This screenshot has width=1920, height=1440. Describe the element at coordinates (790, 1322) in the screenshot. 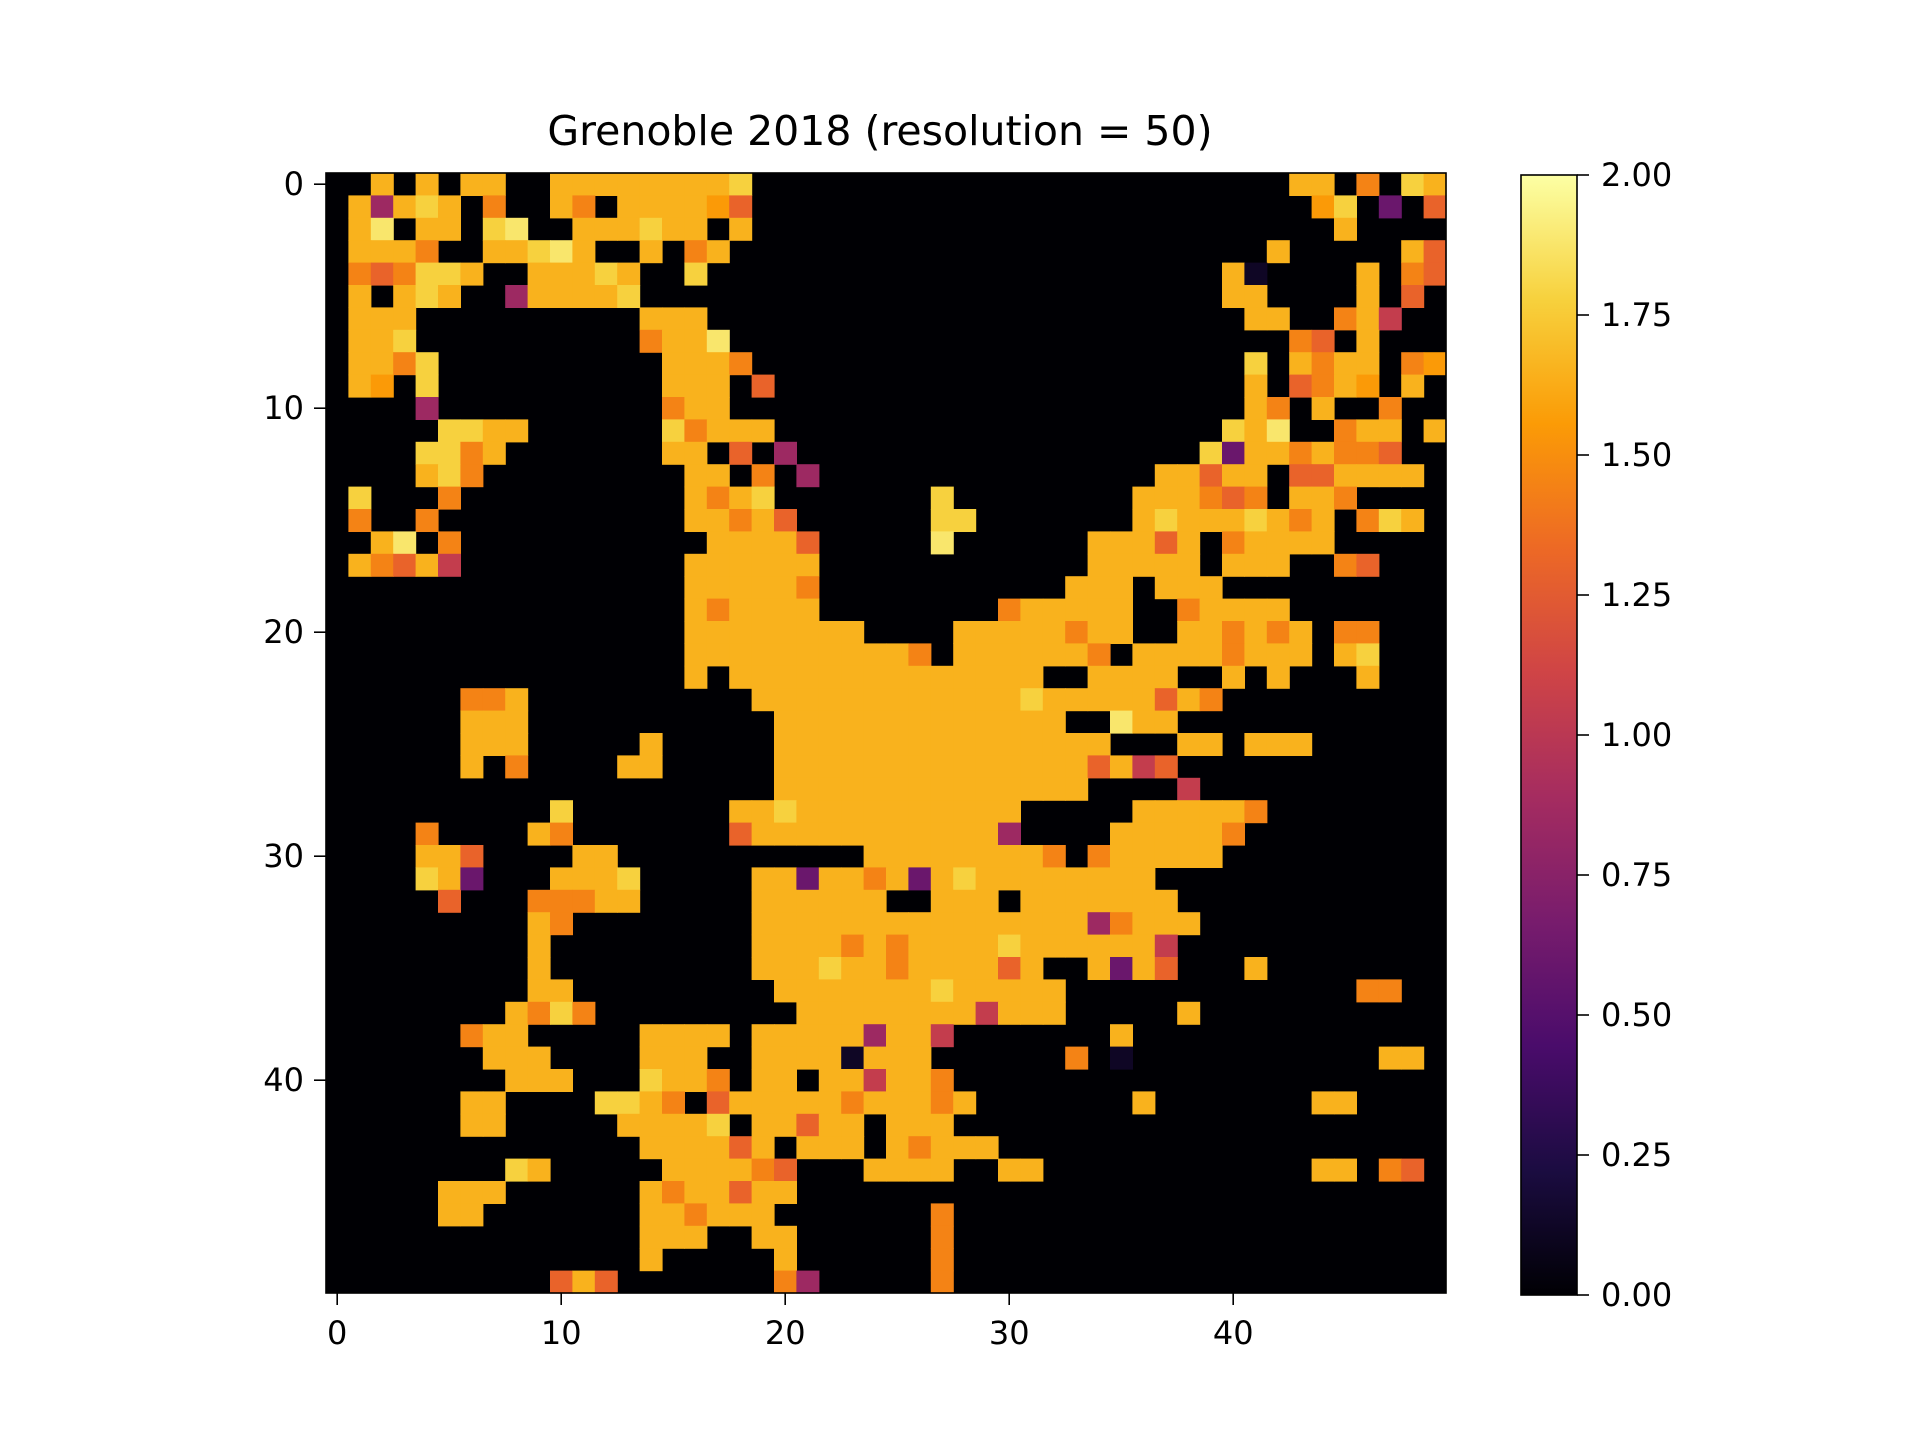

I see `x-axis: 0 10 20 30 40` at that location.